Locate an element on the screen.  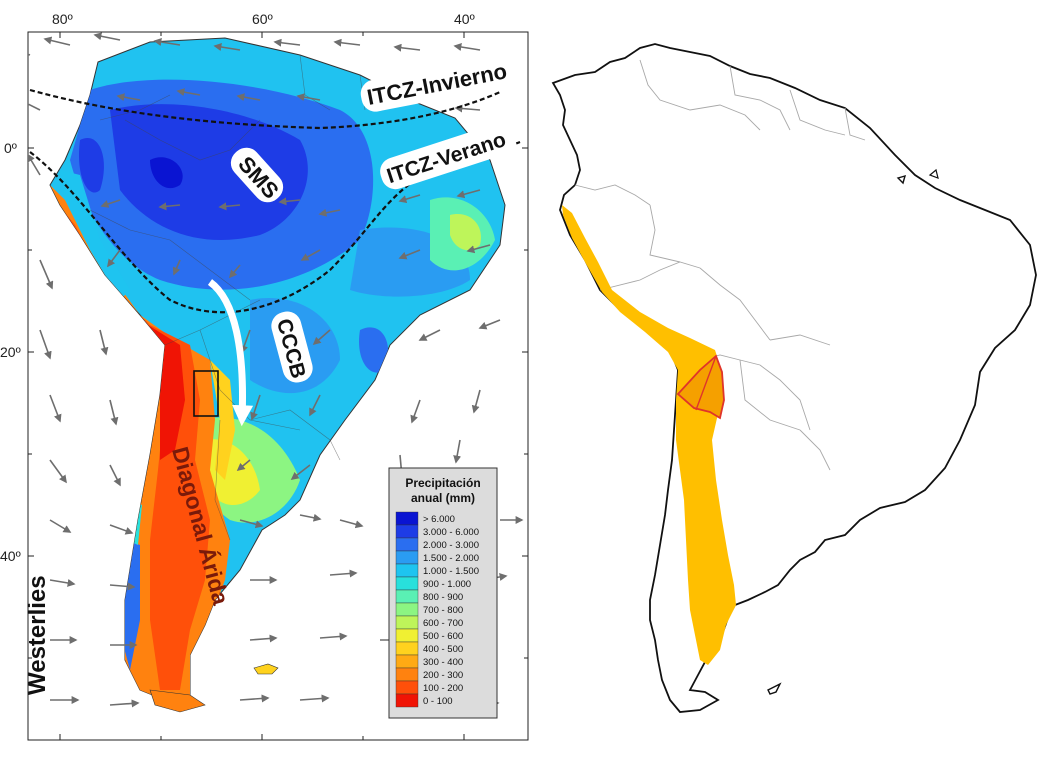
legend-title-line2: anual (mm) is located at coordinates (443, 498).